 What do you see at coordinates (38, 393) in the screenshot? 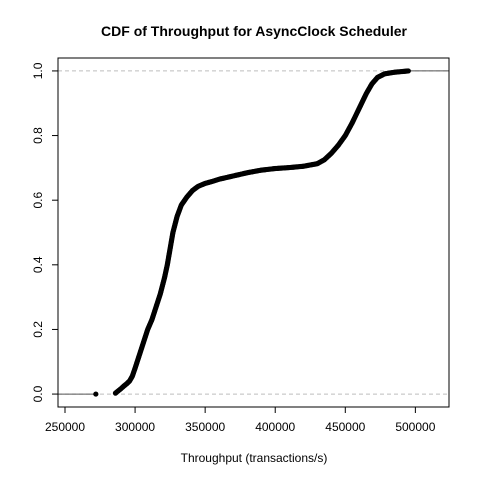
I see `y-tick-label: 0.0` at bounding box center [38, 393].